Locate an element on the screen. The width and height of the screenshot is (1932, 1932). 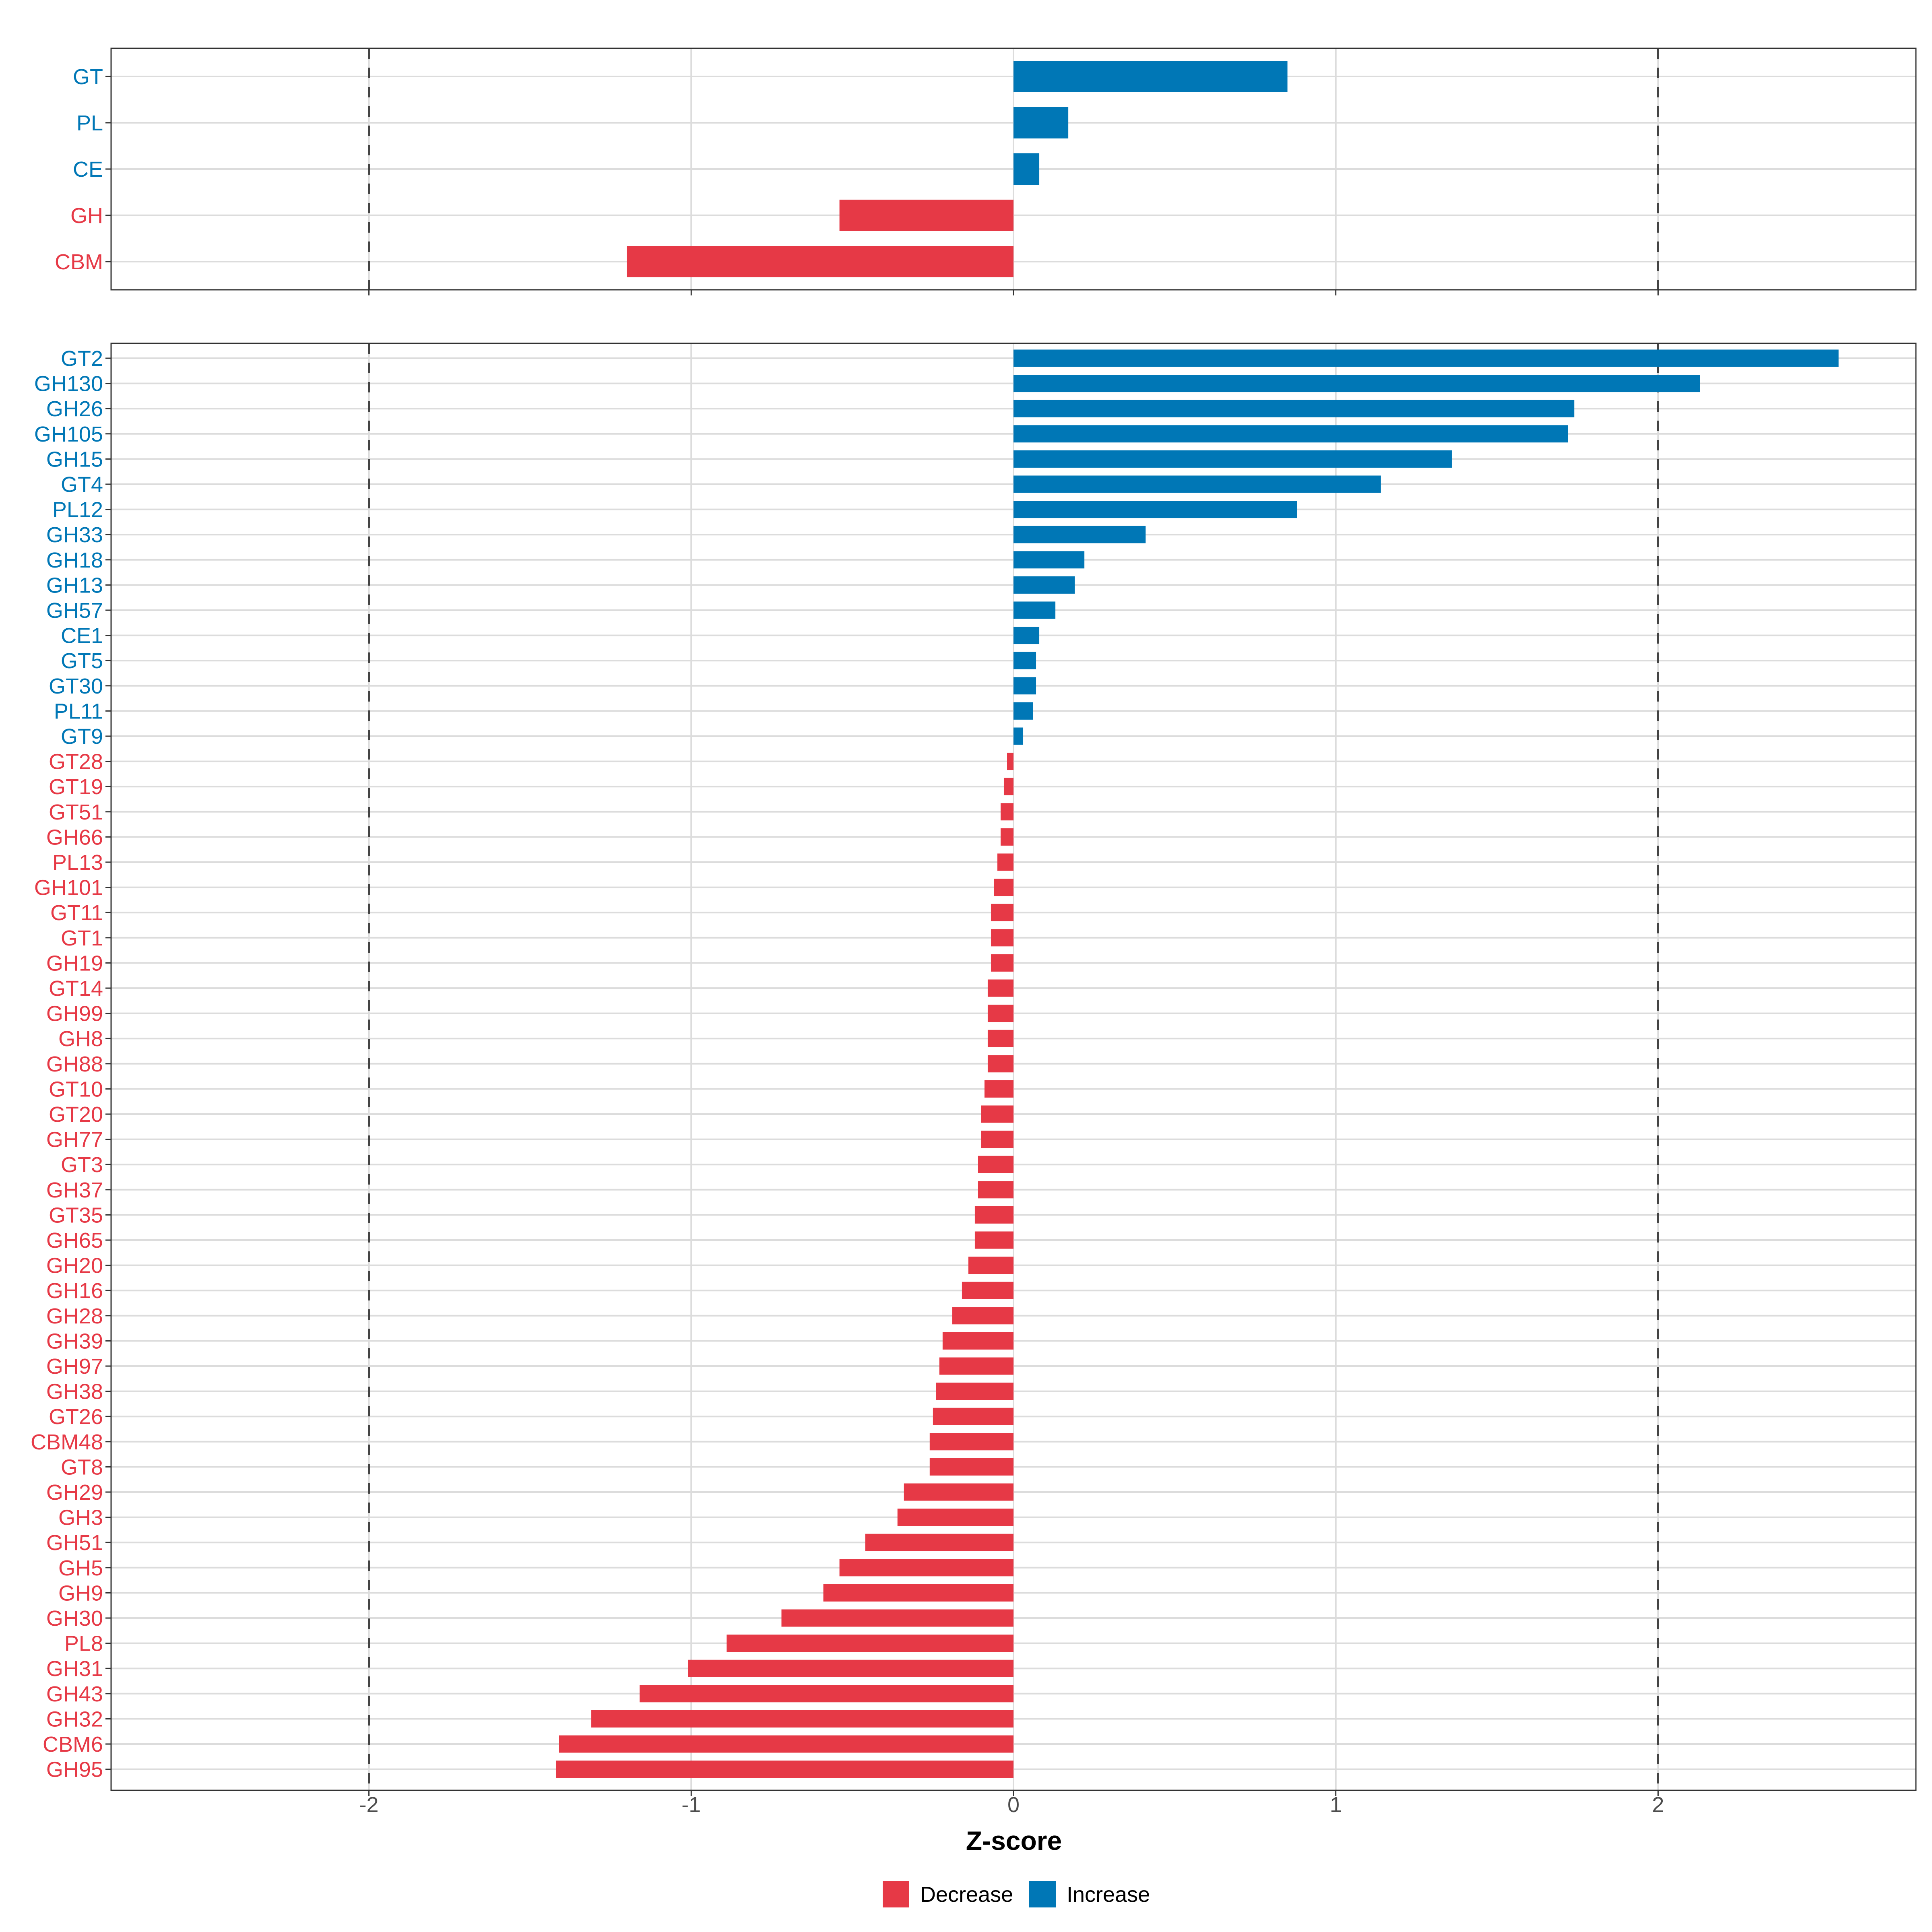
bar-pl8 is located at coordinates (870, 1643).